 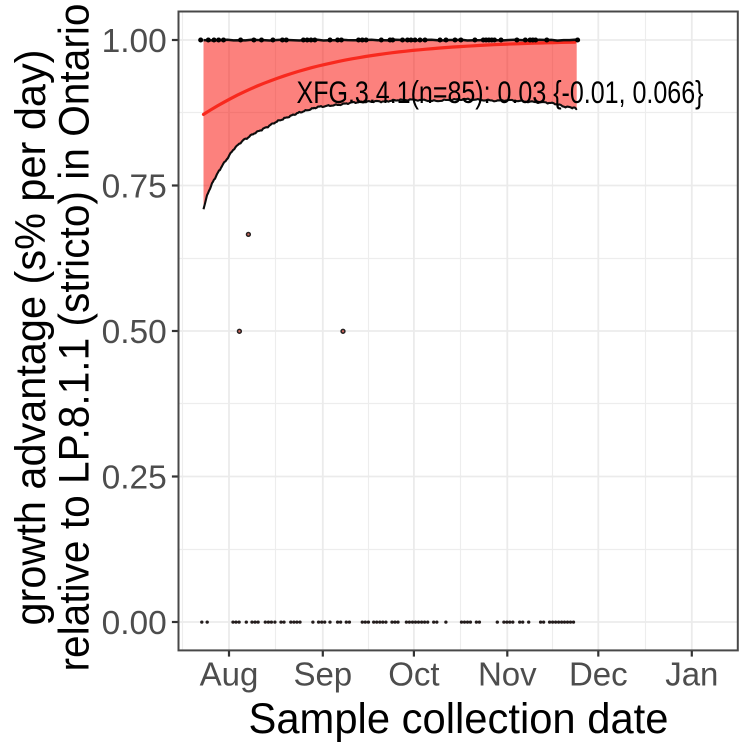 What do you see at coordinates (134, 478) in the screenshot?
I see `svg-text: 0.25` at bounding box center [134, 478].